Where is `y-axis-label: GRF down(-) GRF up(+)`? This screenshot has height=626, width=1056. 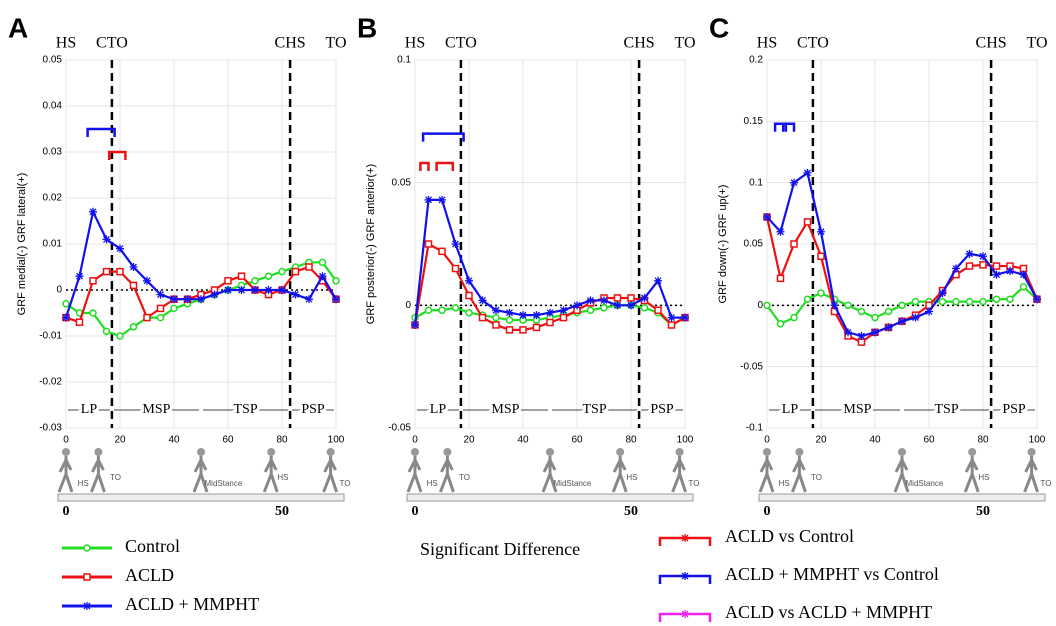
y-axis-label: GRF down(-) GRF up(+) is located at coordinates (723, 244).